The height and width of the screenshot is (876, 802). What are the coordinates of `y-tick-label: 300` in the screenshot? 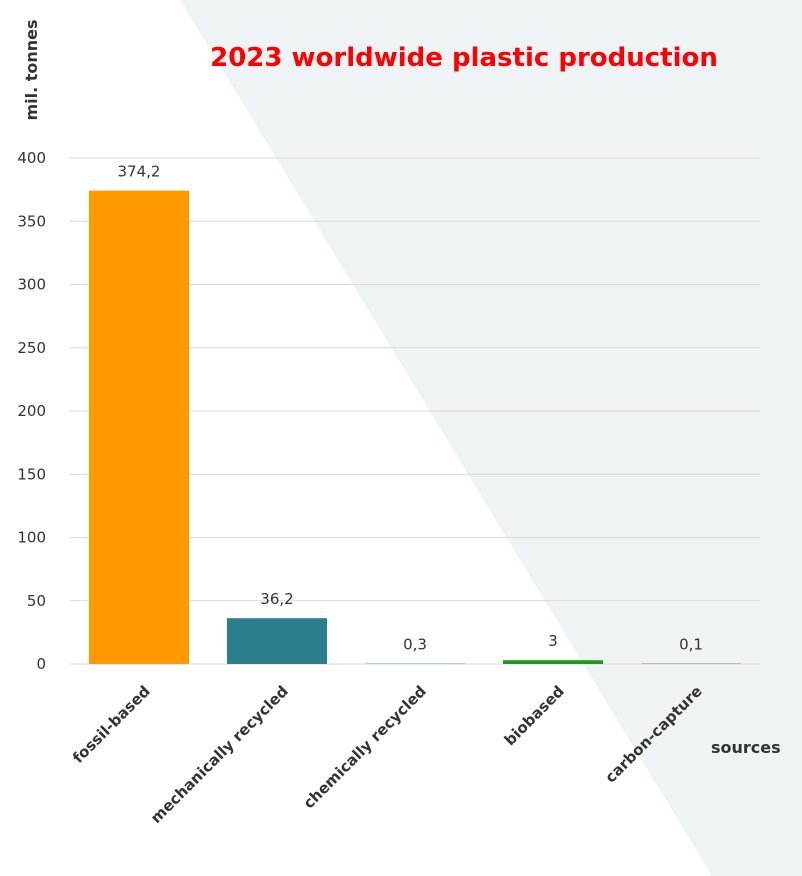 It's located at (31, 285).